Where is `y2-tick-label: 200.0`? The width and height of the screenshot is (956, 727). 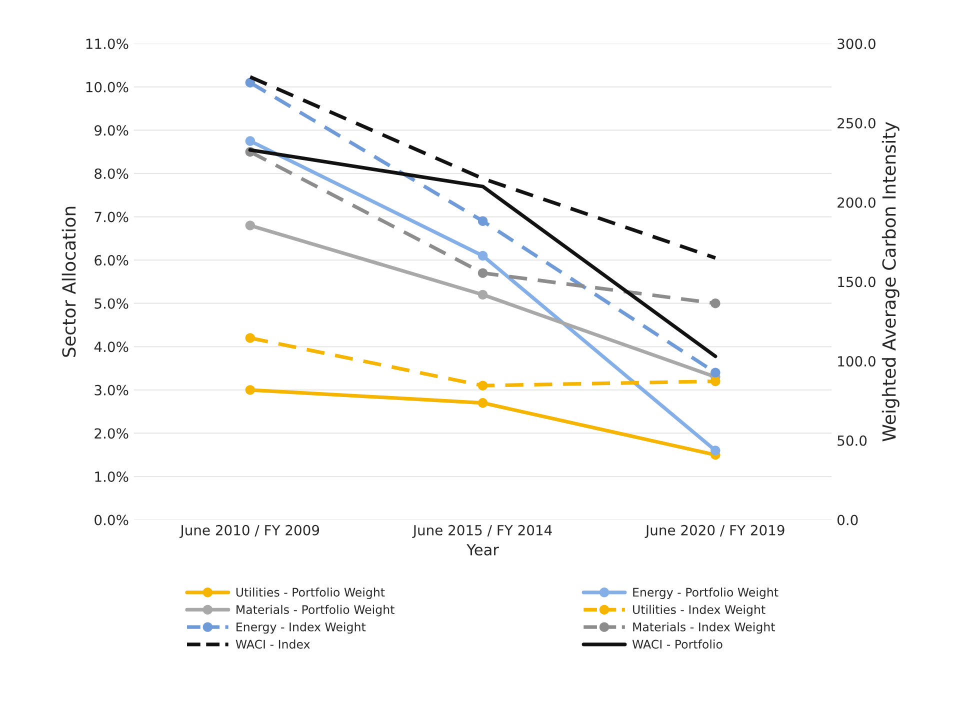
y2-tick-label: 200.0 is located at coordinates (857, 202).